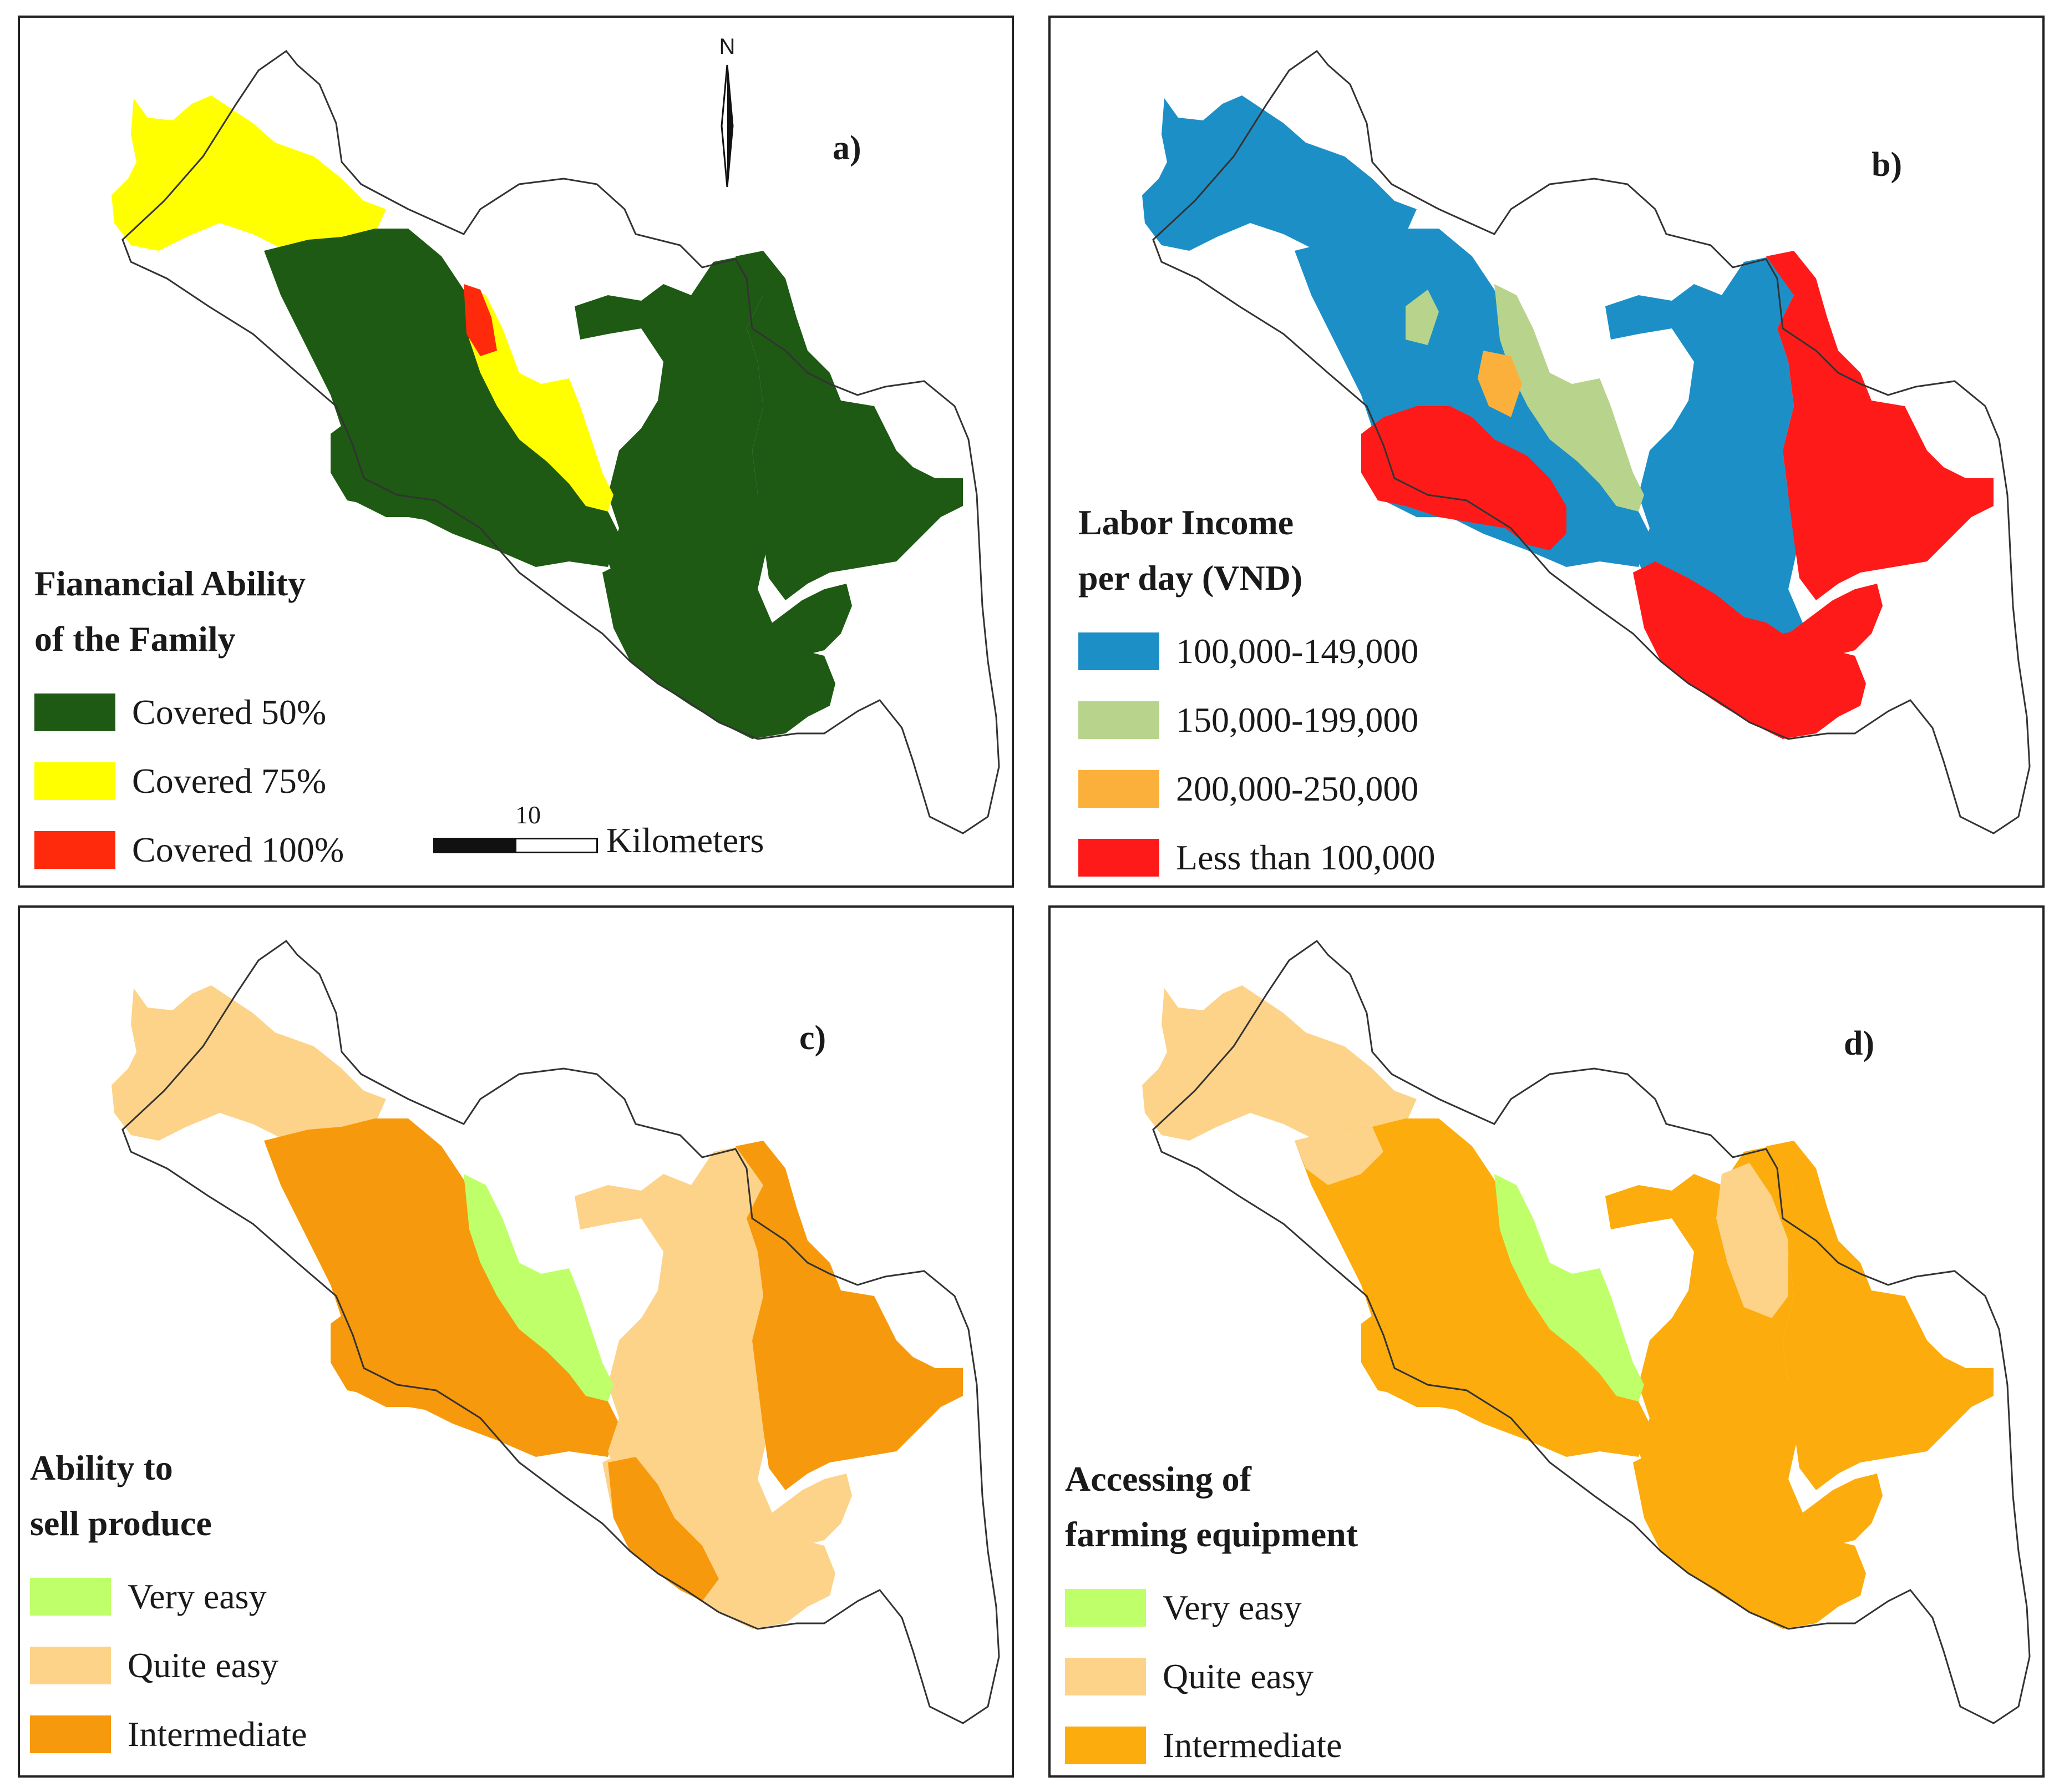  Describe the element at coordinates (229, 712) in the screenshot. I see `legend-label: Covered 50%` at that location.